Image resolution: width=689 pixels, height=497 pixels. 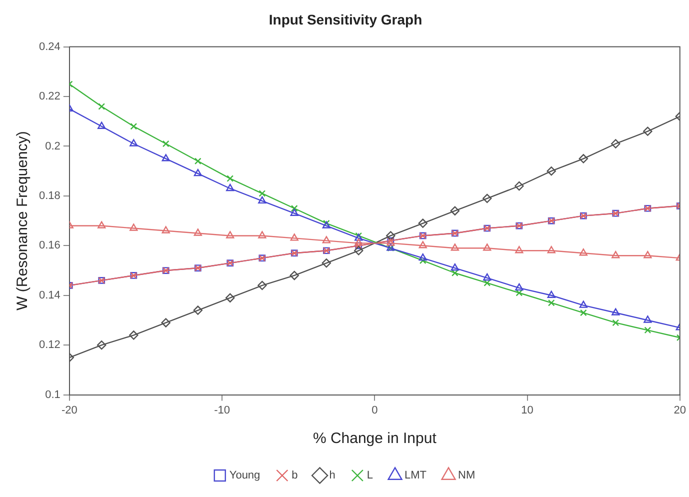 What do you see at coordinates (370, 476) in the screenshot?
I see `legend-label: L` at bounding box center [370, 476].